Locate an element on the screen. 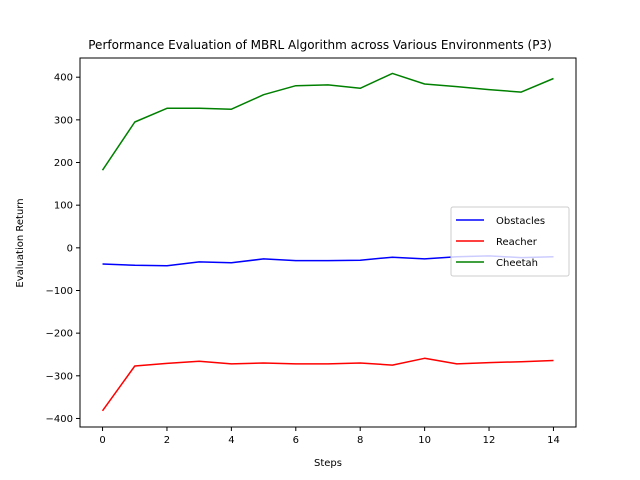  x-tick-label: 2 is located at coordinates (167, 440).